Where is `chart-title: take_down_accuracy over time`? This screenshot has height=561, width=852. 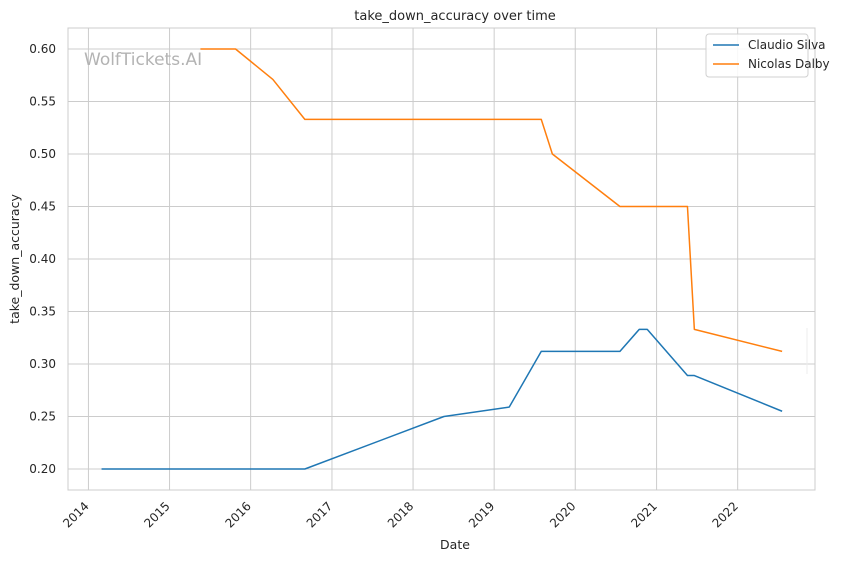
chart-title: take_down_accuracy over time is located at coordinates (454, 16).